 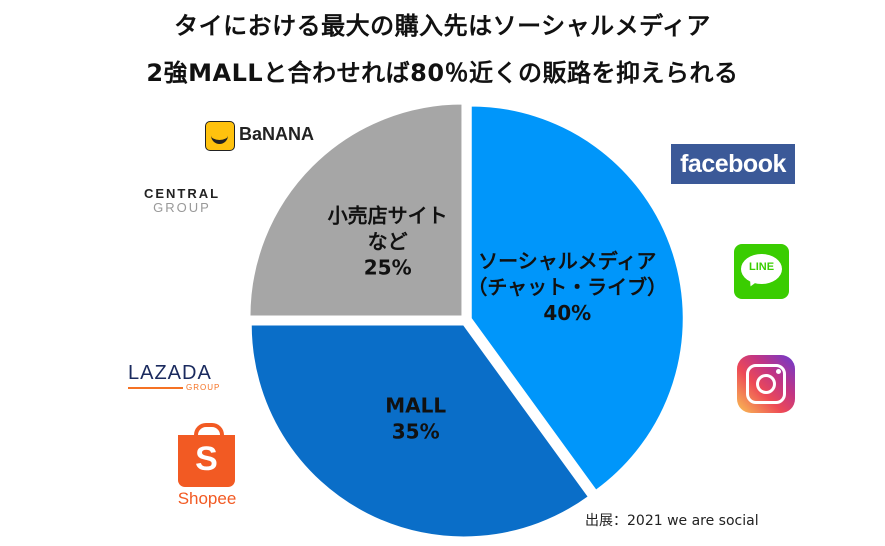 What do you see at coordinates (388, 242) in the screenshot?
I see `pie-slice-label-3: など` at bounding box center [388, 242].